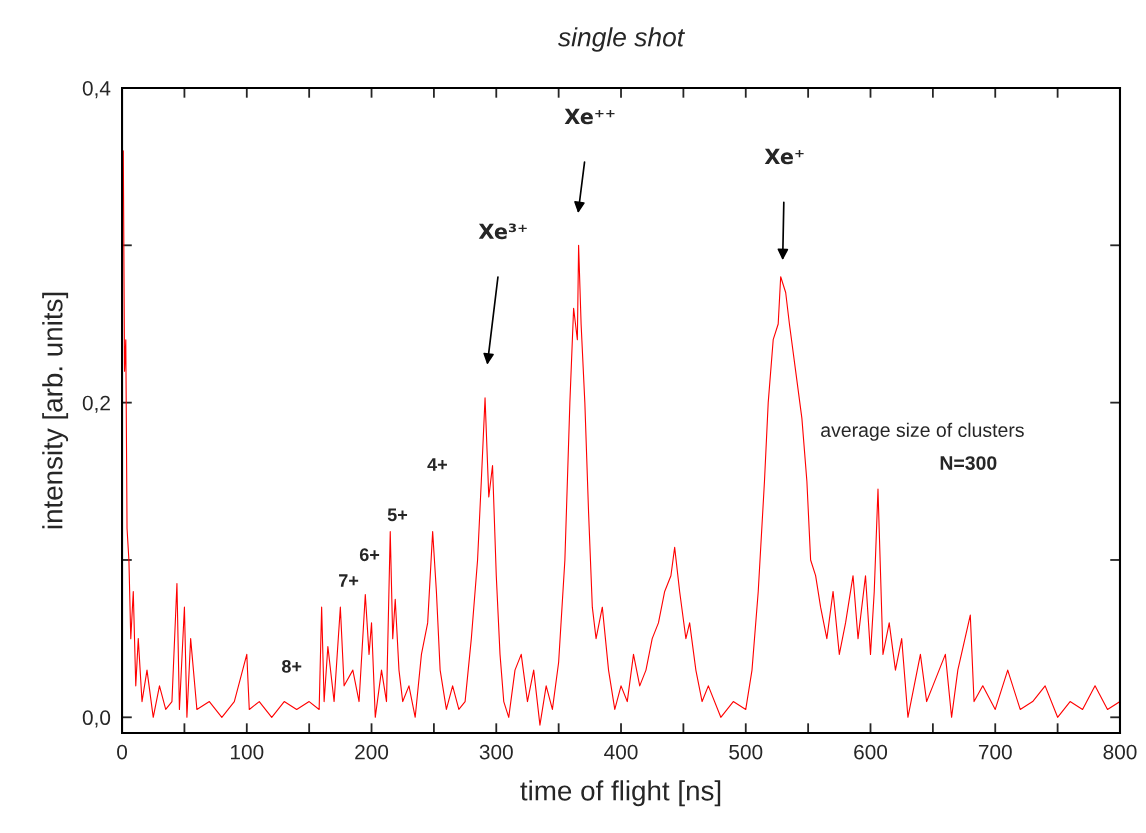 Image resolution: width=1146 pixels, height=833 pixels. I want to click on annotation: 7+, so click(349, 580).